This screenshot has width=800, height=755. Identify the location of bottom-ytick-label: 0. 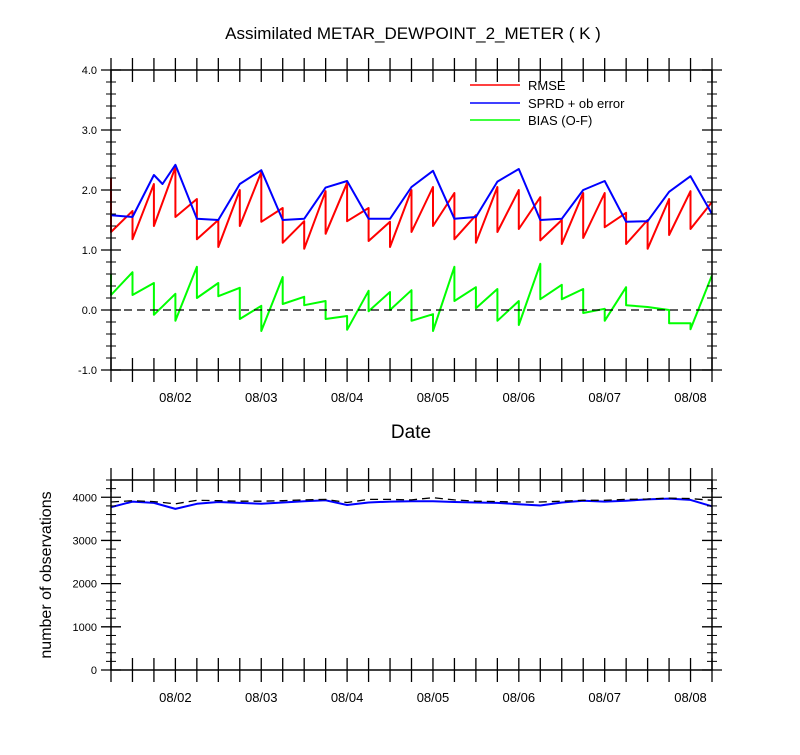
(94, 671).